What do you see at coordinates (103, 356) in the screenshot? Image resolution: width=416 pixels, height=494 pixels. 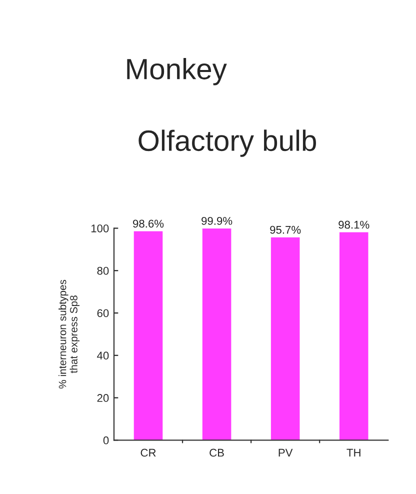 I see `y-tick-label: 40` at bounding box center [103, 356].